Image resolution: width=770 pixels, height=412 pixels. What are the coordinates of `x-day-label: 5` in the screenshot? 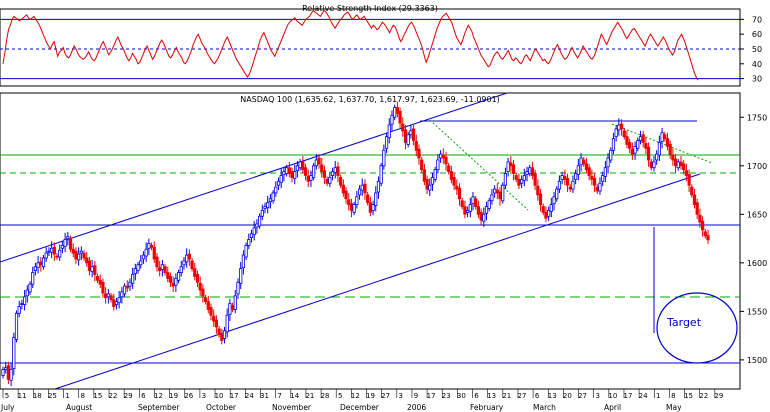 It's located at (7, 396).